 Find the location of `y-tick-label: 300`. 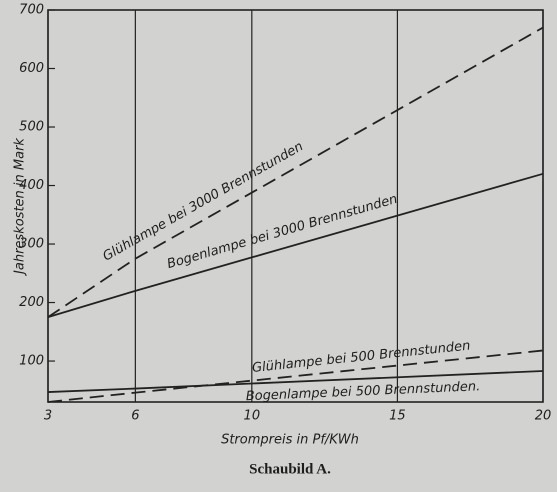

y-tick-label: 300 is located at coordinates (31, 244).